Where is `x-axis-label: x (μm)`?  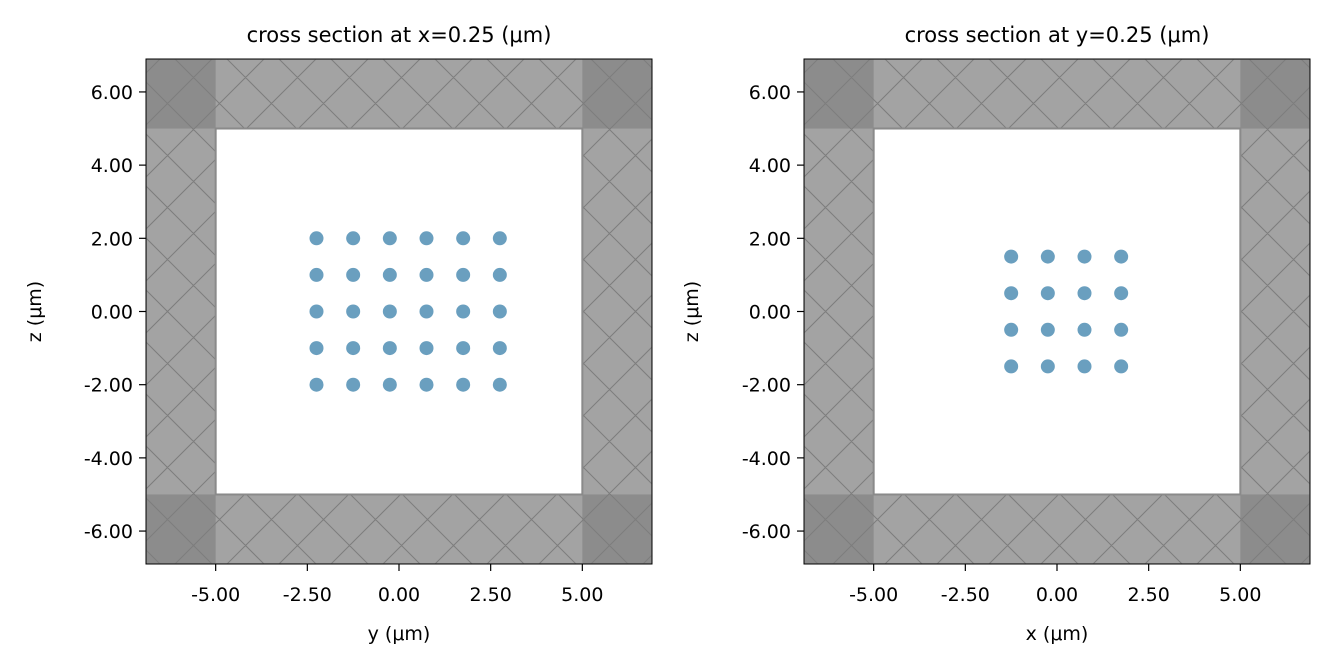 x-axis-label: x (μm) is located at coordinates (1057, 634).